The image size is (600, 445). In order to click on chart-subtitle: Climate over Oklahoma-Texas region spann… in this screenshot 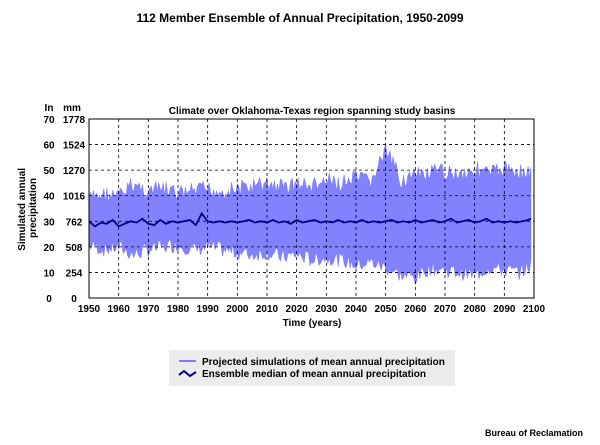, I will do `click(312, 111)`.